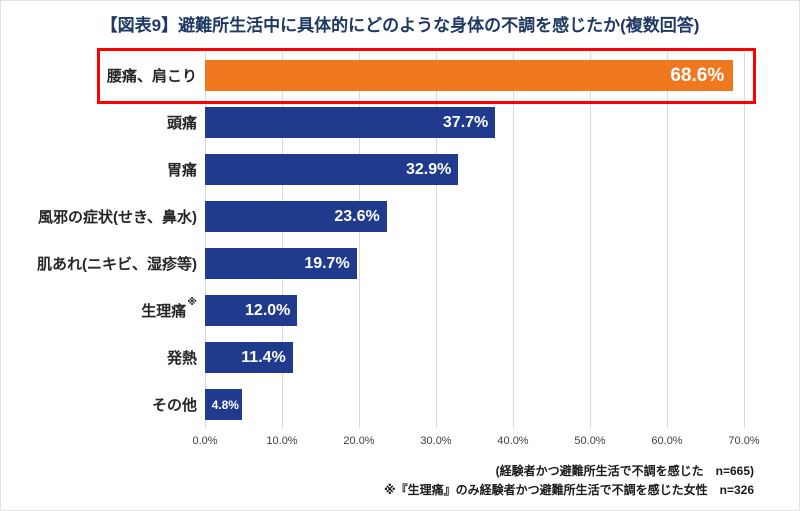  What do you see at coordinates (590, 441) in the screenshot?
I see `x-tick-label: 50.0%` at bounding box center [590, 441].